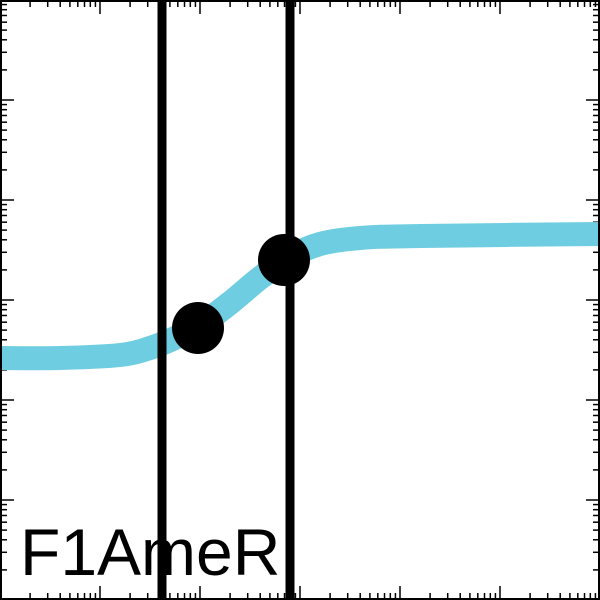 This screenshot has width=600, height=600. What do you see at coordinates (150, 552) in the screenshot?
I see `panel-label: F1AmeR` at bounding box center [150, 552].